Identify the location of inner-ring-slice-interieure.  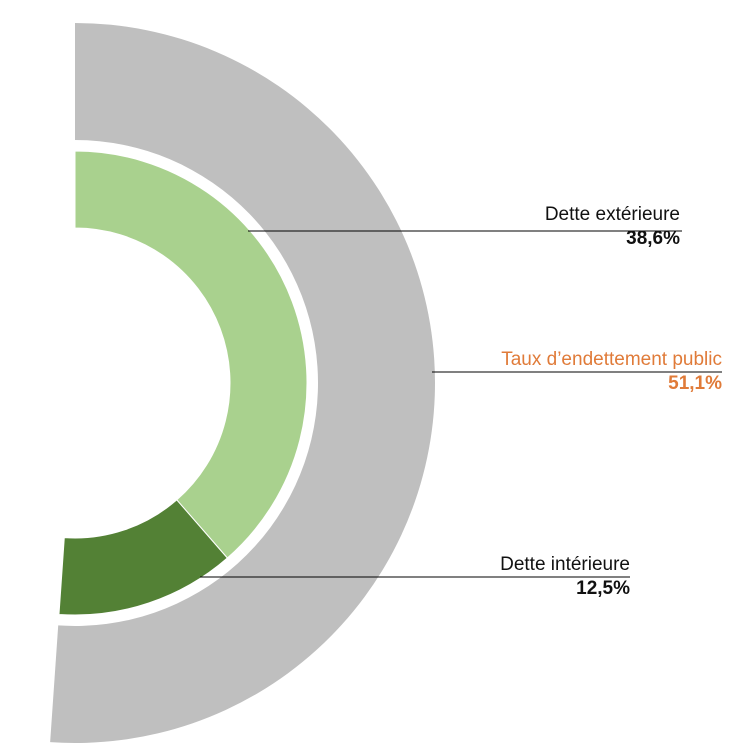
(143, 557).